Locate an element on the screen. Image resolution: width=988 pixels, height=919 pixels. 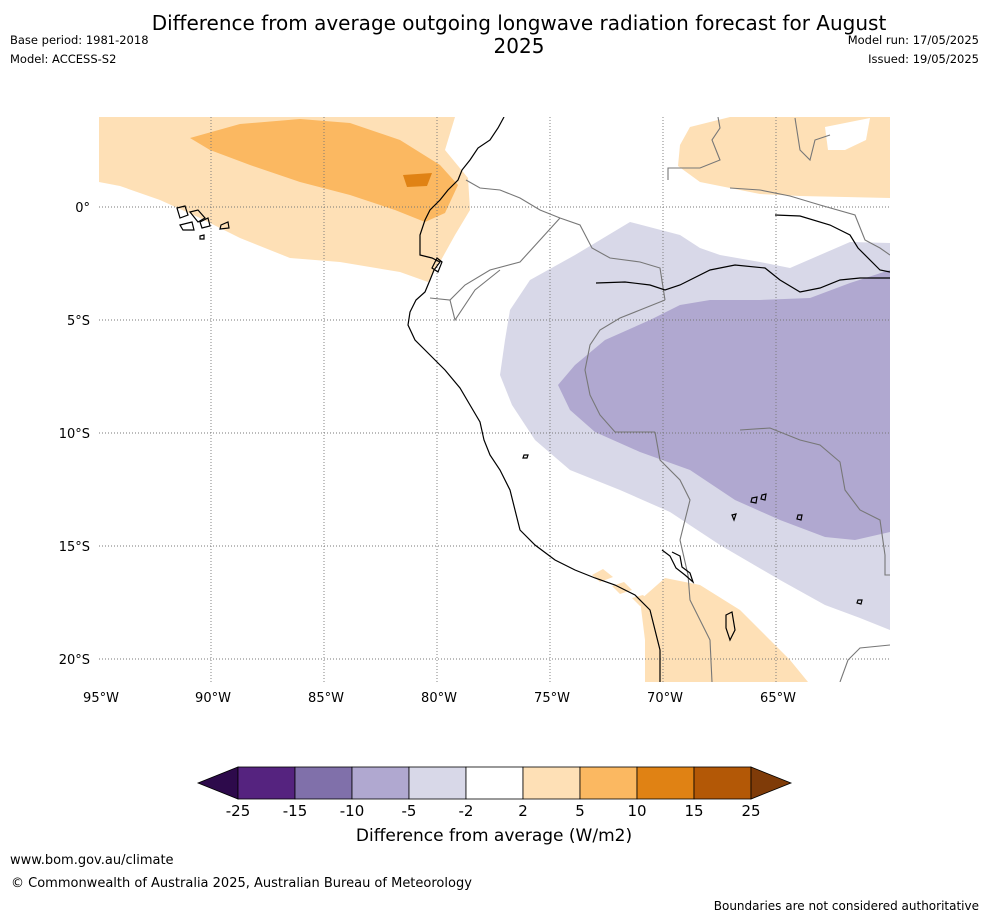
lon-axis-labels: 95°W 90°W 85°W 80°W 75°W 70°W 65°W is located at coordinates (439, 698).